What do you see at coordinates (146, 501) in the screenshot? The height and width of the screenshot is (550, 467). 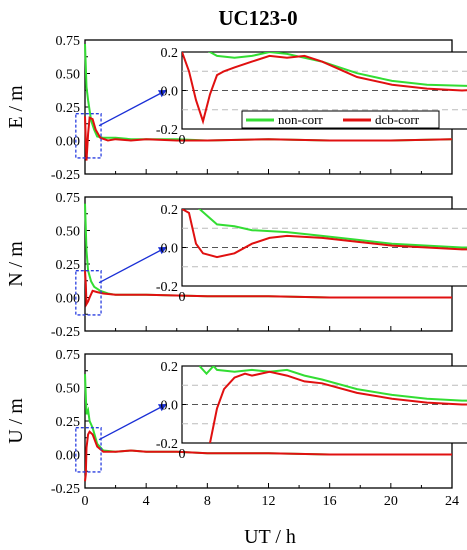 I see `x-tick-label: 4` at bounding box center [146, 501].